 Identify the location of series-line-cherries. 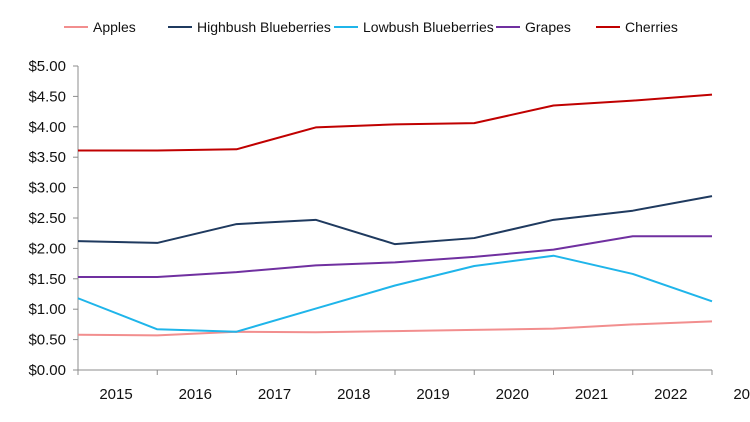
(395, 122).